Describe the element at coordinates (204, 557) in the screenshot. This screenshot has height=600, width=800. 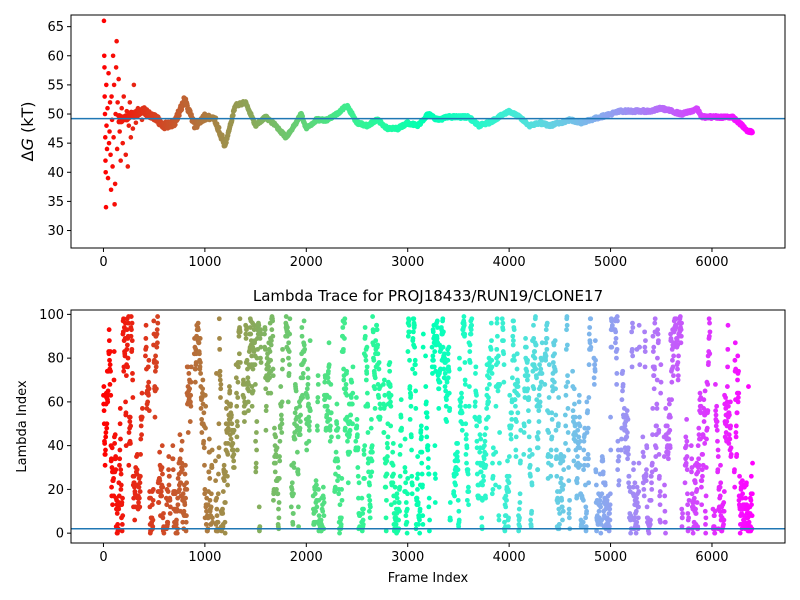
I see `x-tick-label: 1000` at that location.